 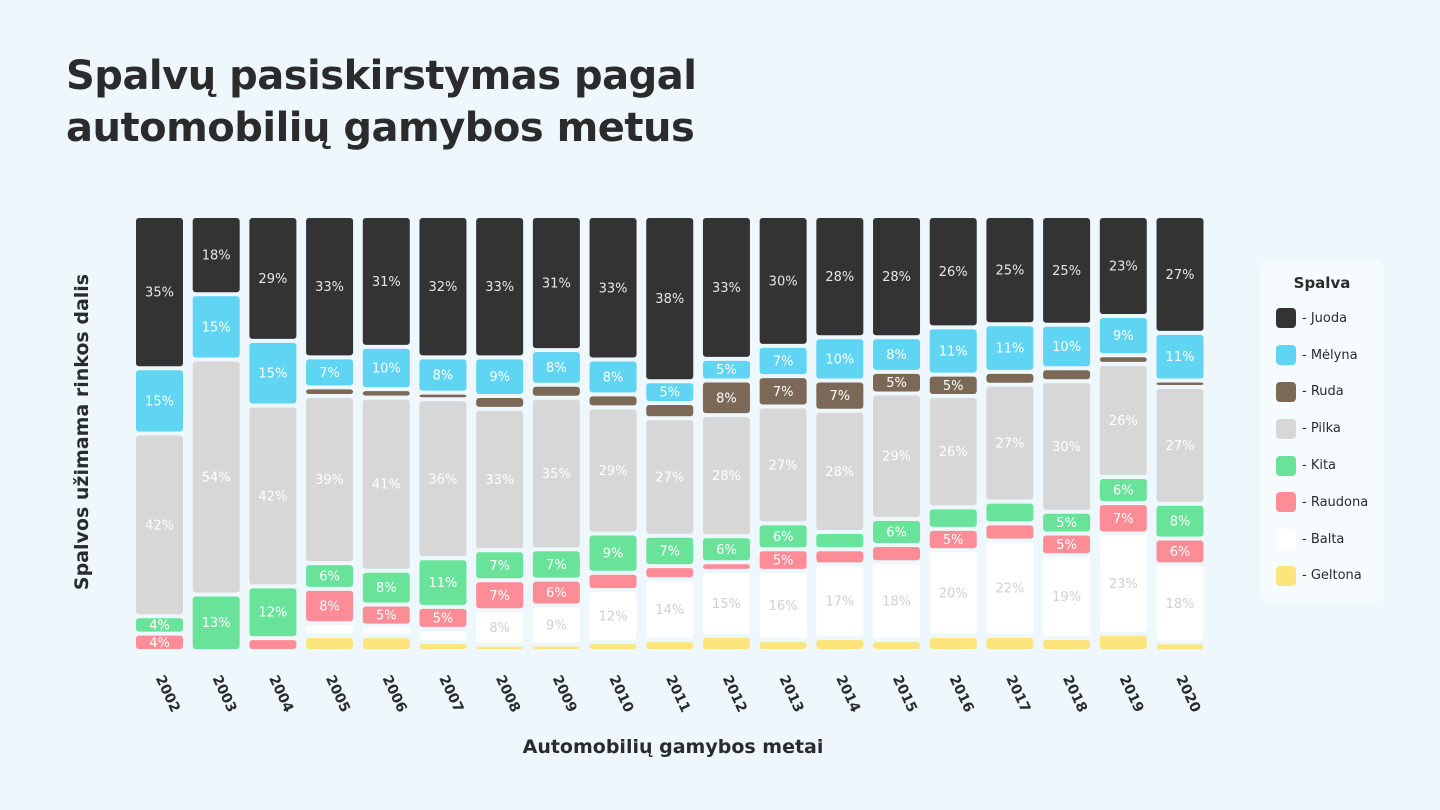 I want to click on data-label: 20%, so click(x=953, y=594).